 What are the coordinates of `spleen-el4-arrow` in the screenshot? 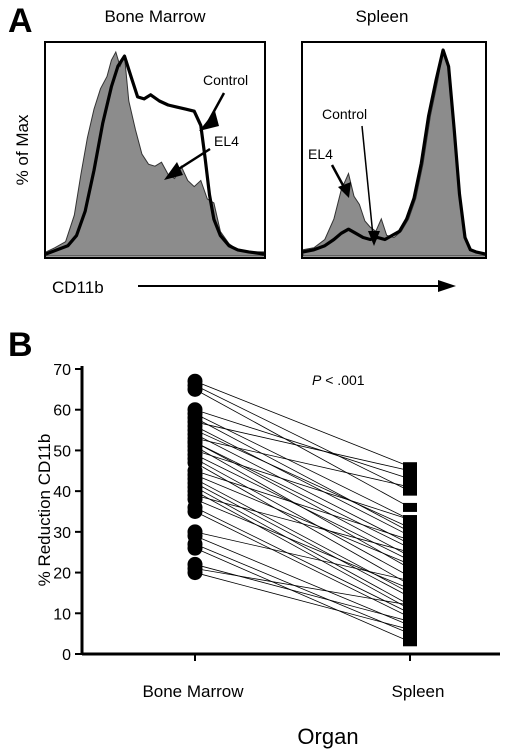 It's located at (338, 177).